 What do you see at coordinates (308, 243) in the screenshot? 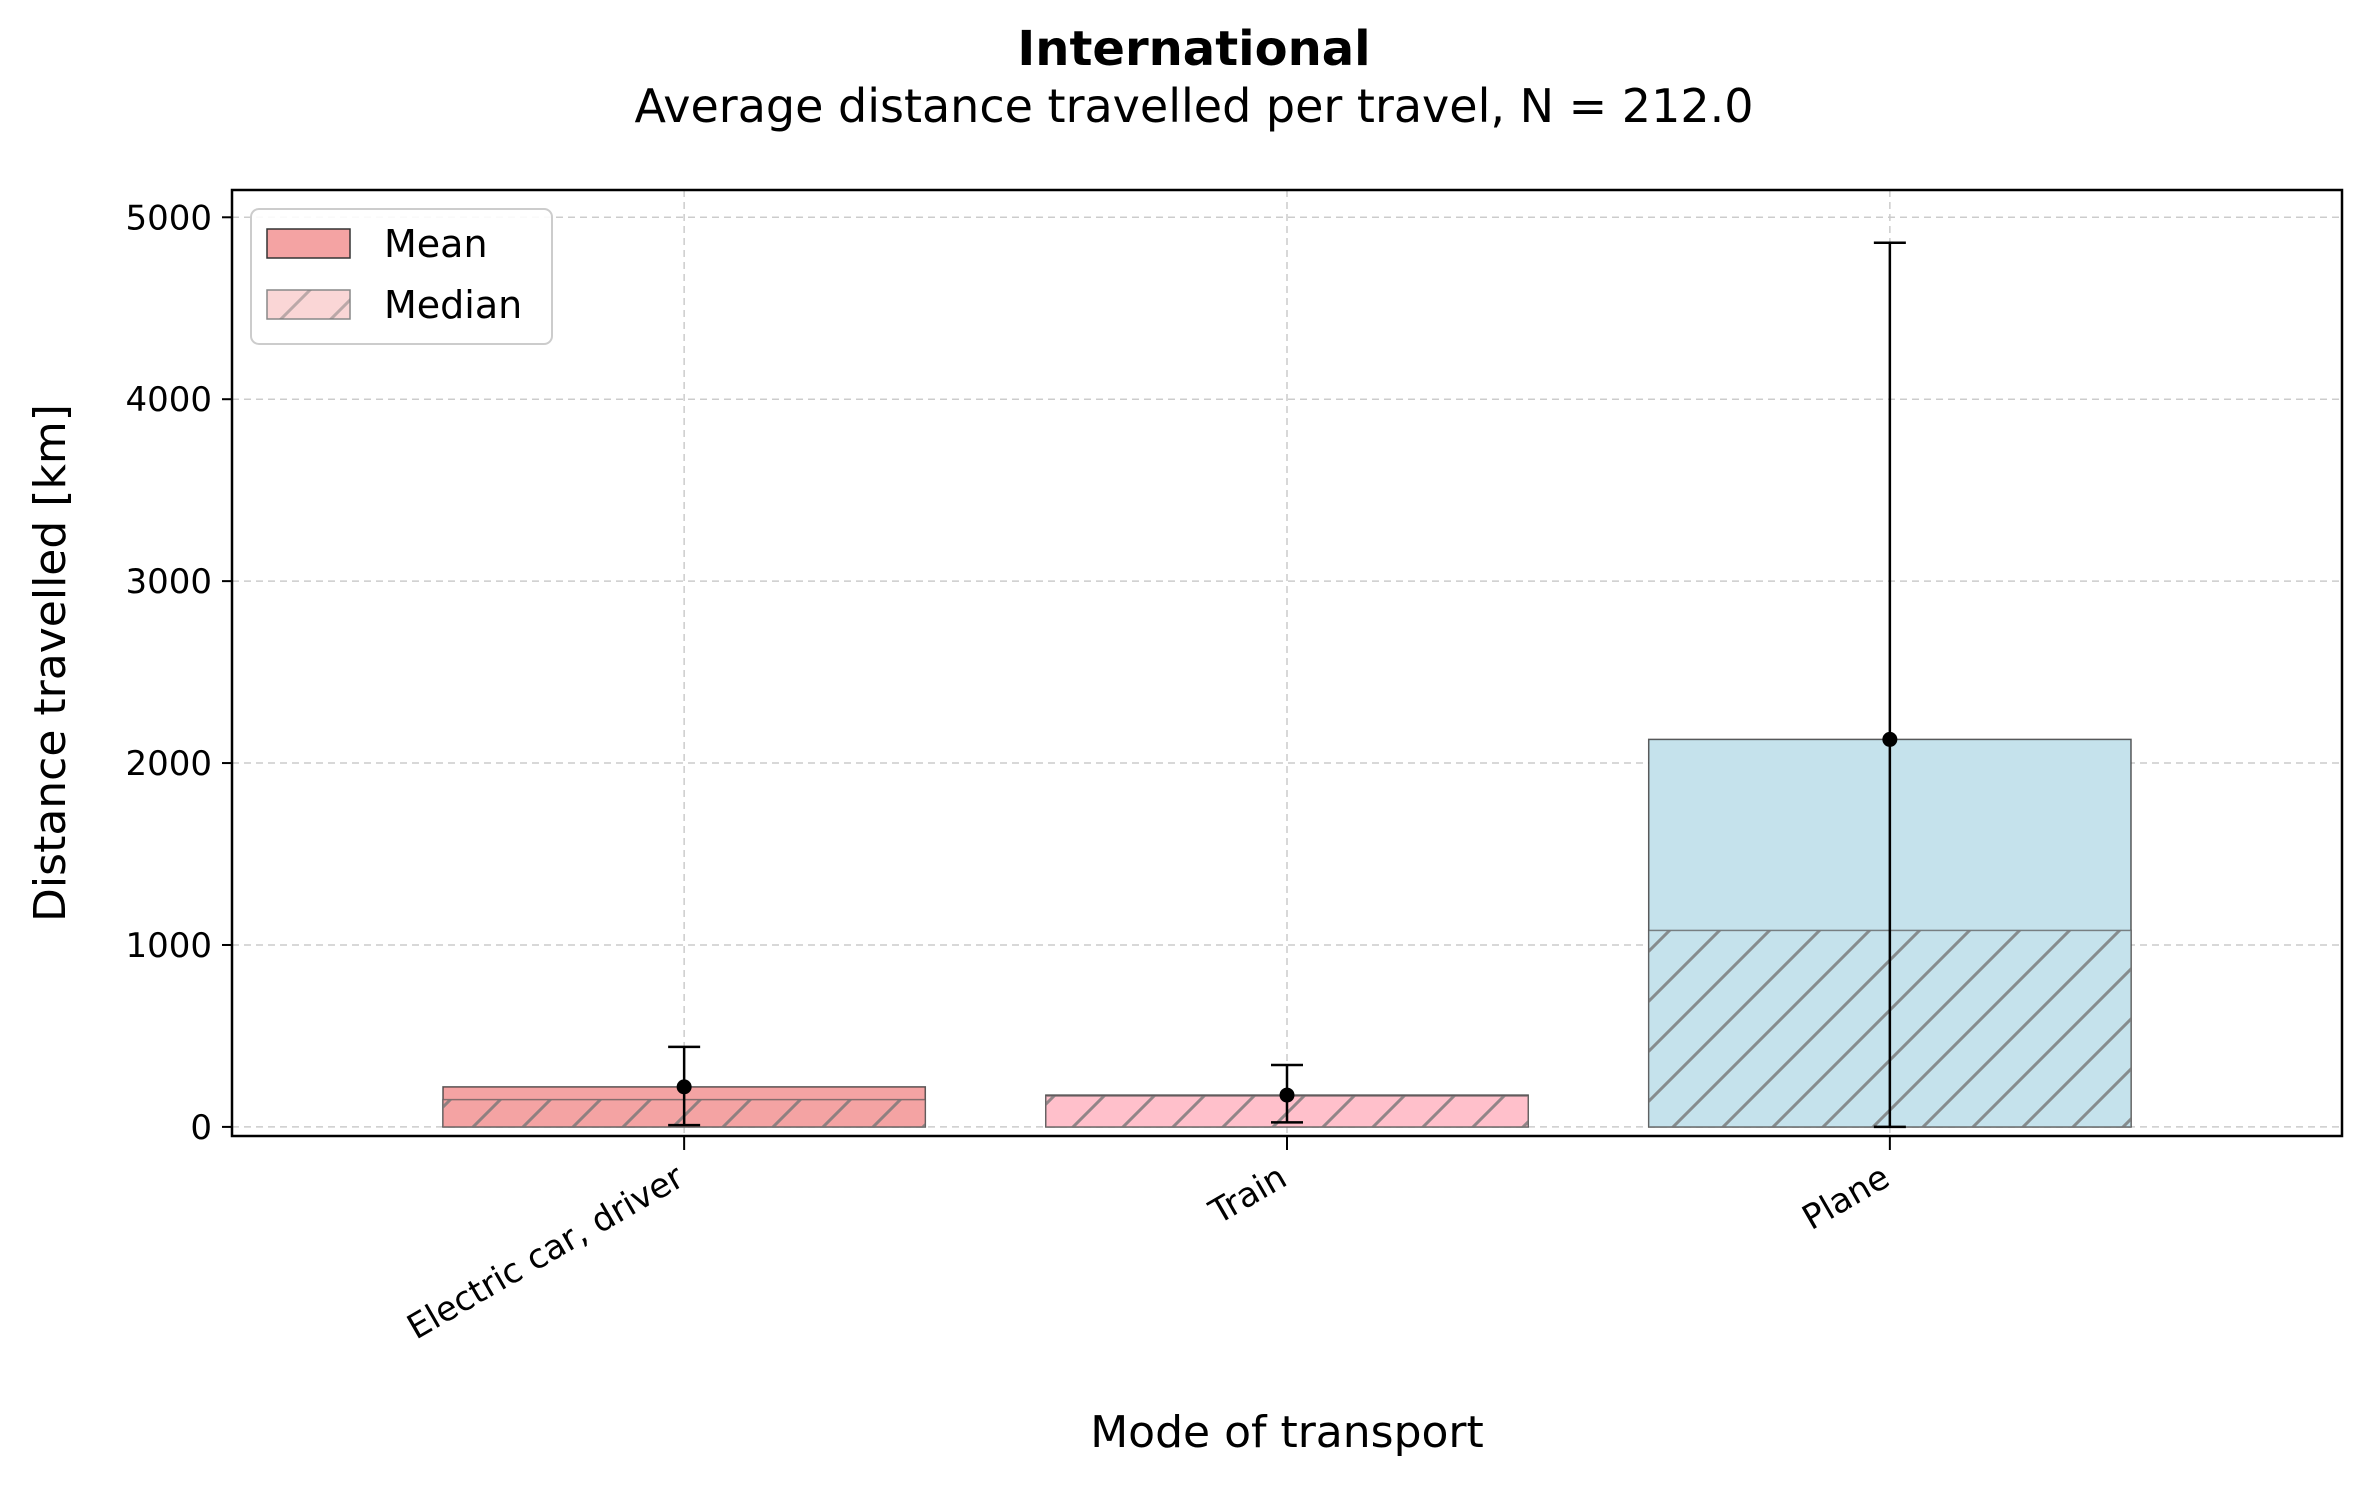
I see `legend-swatch-mean` at bounding box center [308, 243].